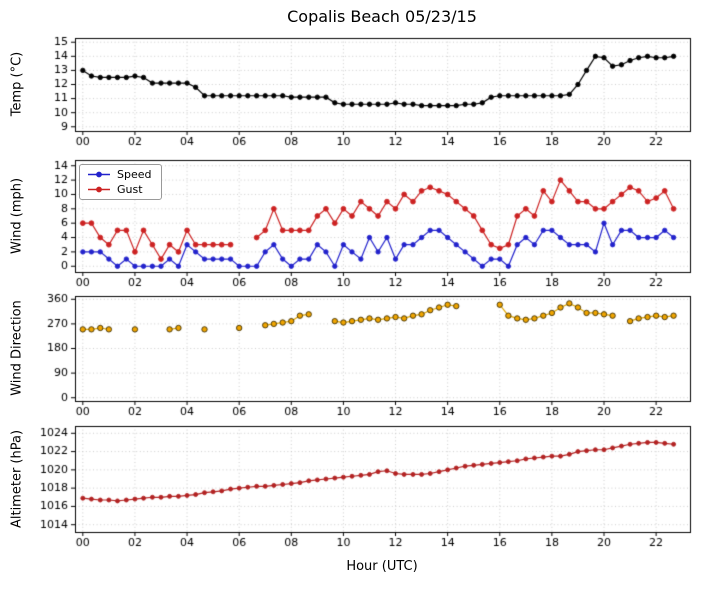  Describe the element at coordinates (382, 16) in the screenshot. I see `chart-title: Copalis Beach 05/23/15` at that location.